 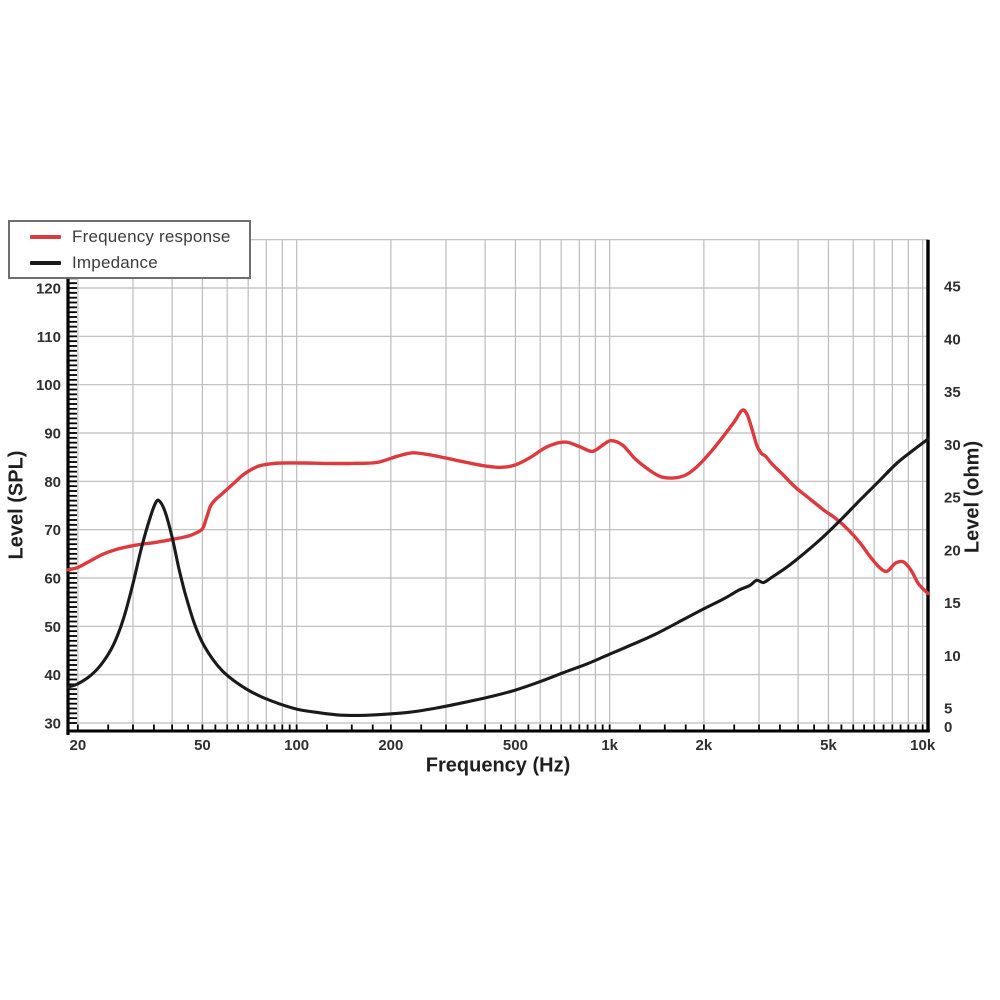 I want to click on legend-item-frequency-response: Frequency response, so click(x=139, y=237).